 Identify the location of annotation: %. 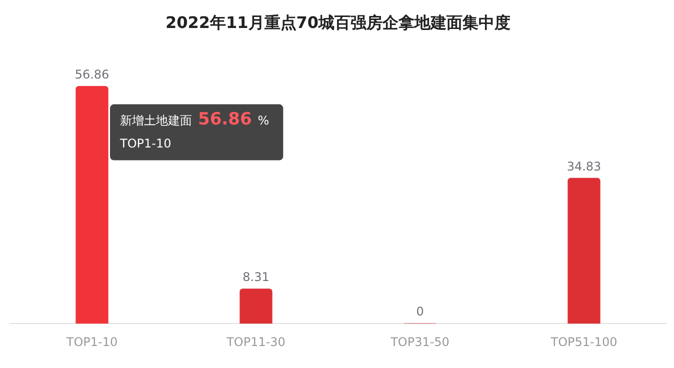
(264, 120).